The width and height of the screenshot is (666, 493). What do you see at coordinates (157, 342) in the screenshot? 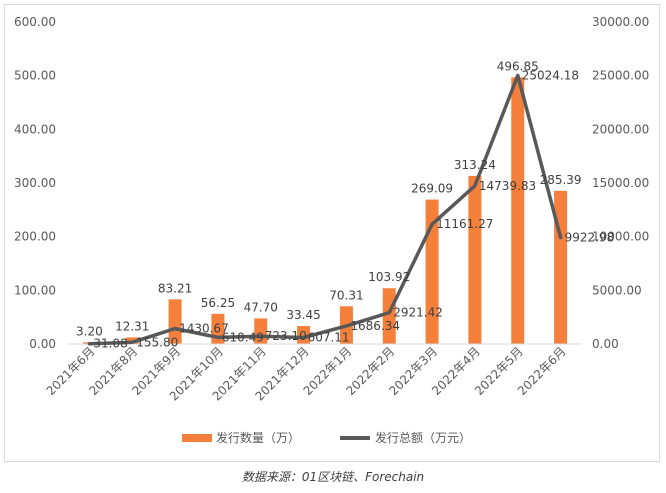
I see `line-data-label: 155.80` at bounding box center [157, 342].